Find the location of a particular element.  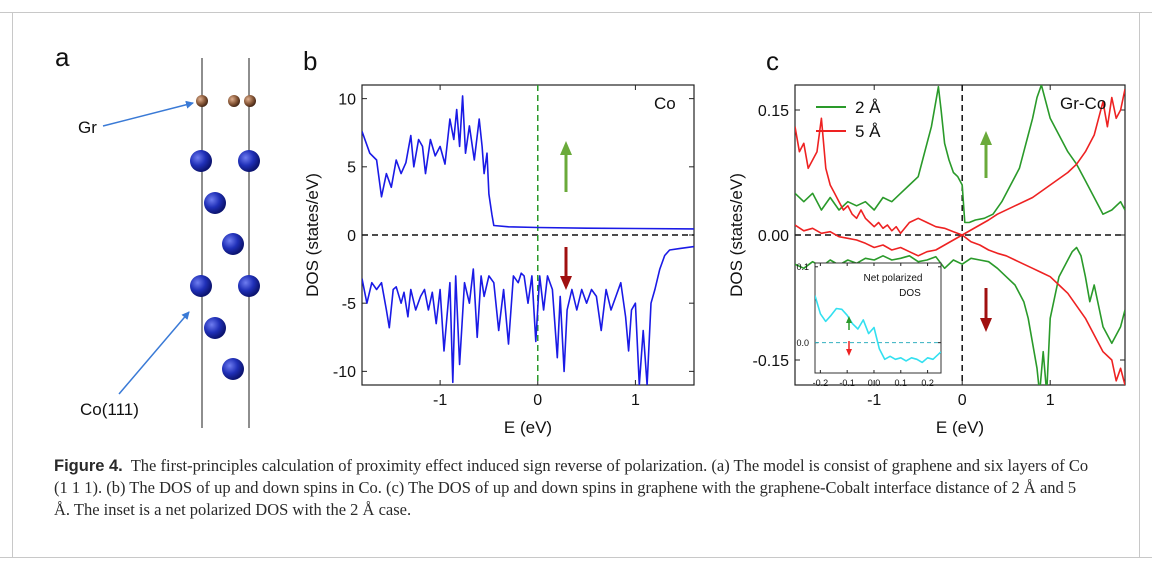

plot-c-legend-title: Gr-Co is located at coordinates (1083, 103).